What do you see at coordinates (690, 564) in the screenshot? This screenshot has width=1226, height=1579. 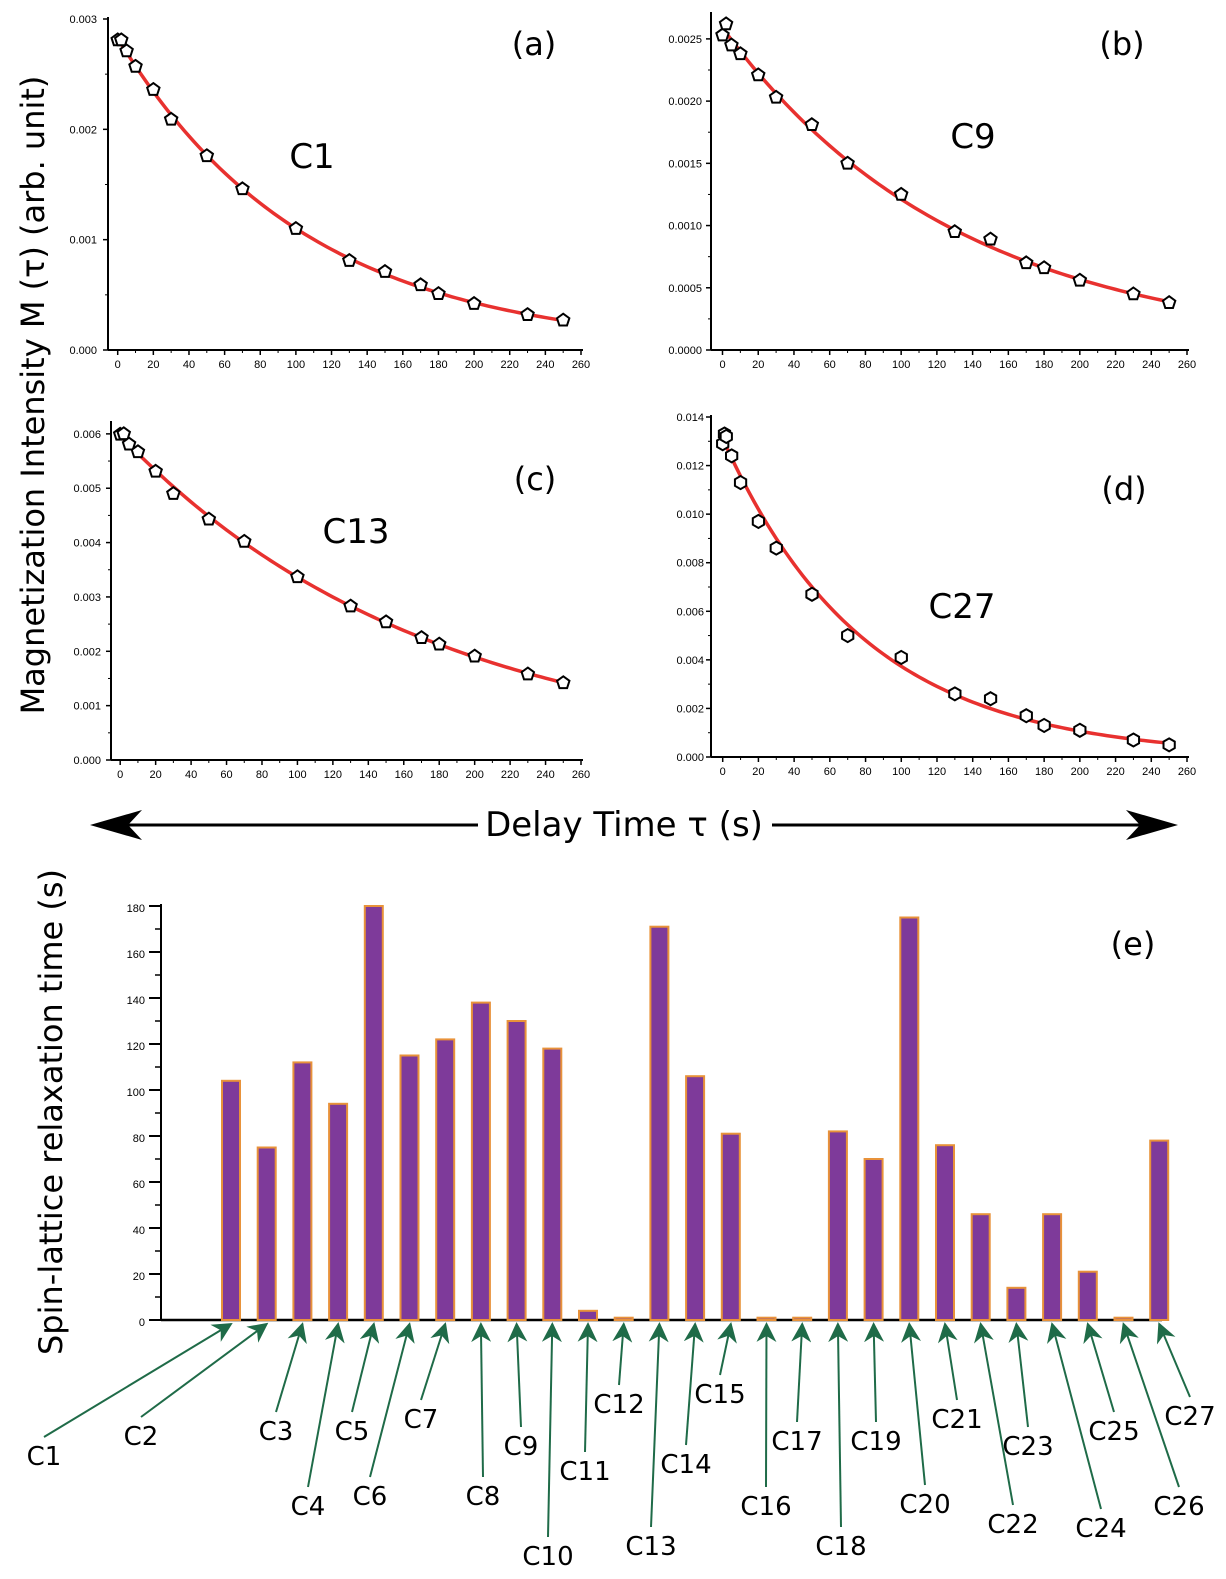 I see `y-tick-label: 0.008` at bounding box center [690, 564].